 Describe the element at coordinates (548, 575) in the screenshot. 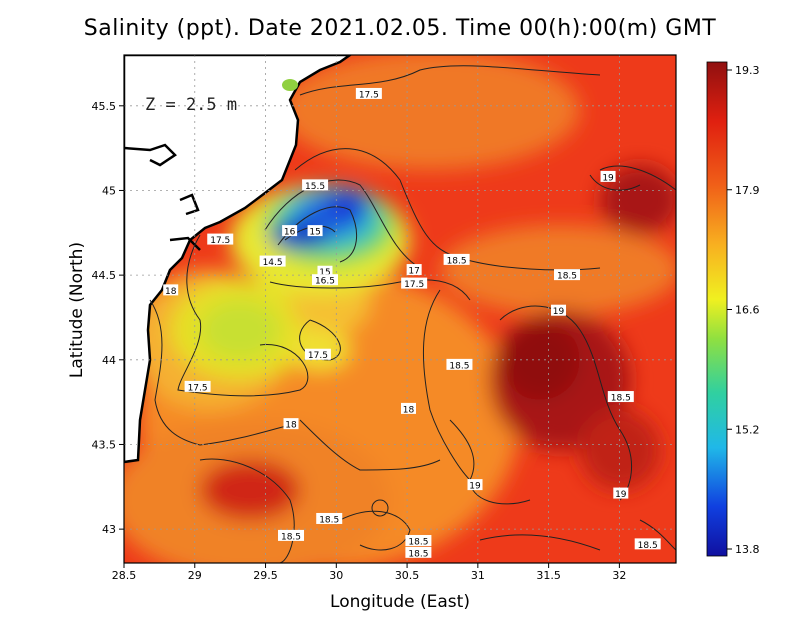

I see `x-tick-label: 31.5` at that location.